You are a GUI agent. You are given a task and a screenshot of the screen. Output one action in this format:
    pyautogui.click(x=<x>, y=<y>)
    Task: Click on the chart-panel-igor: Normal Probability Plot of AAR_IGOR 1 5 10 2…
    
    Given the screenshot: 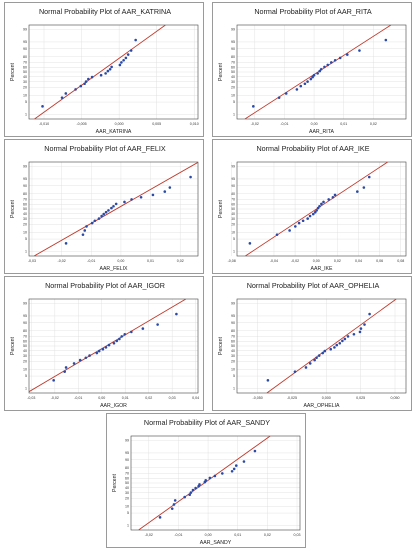 What is the action you would take?
    pyautogui.click(x=104, y=343)
    